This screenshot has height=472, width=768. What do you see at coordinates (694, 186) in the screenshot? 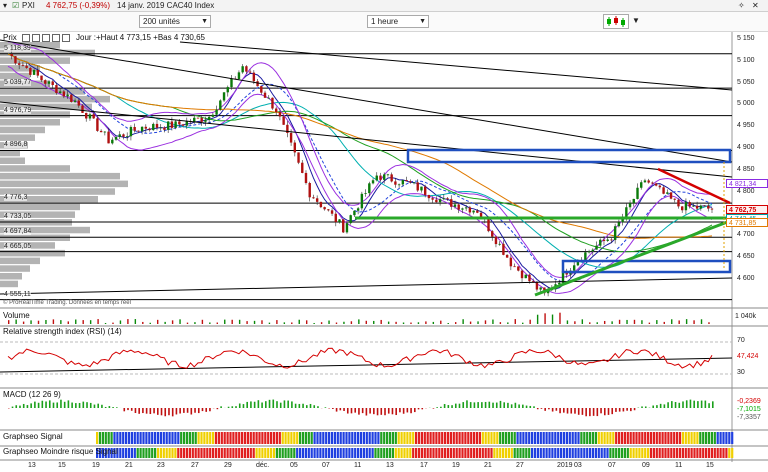
I see `downtrend-line-red` at bounding box center [694, 186].